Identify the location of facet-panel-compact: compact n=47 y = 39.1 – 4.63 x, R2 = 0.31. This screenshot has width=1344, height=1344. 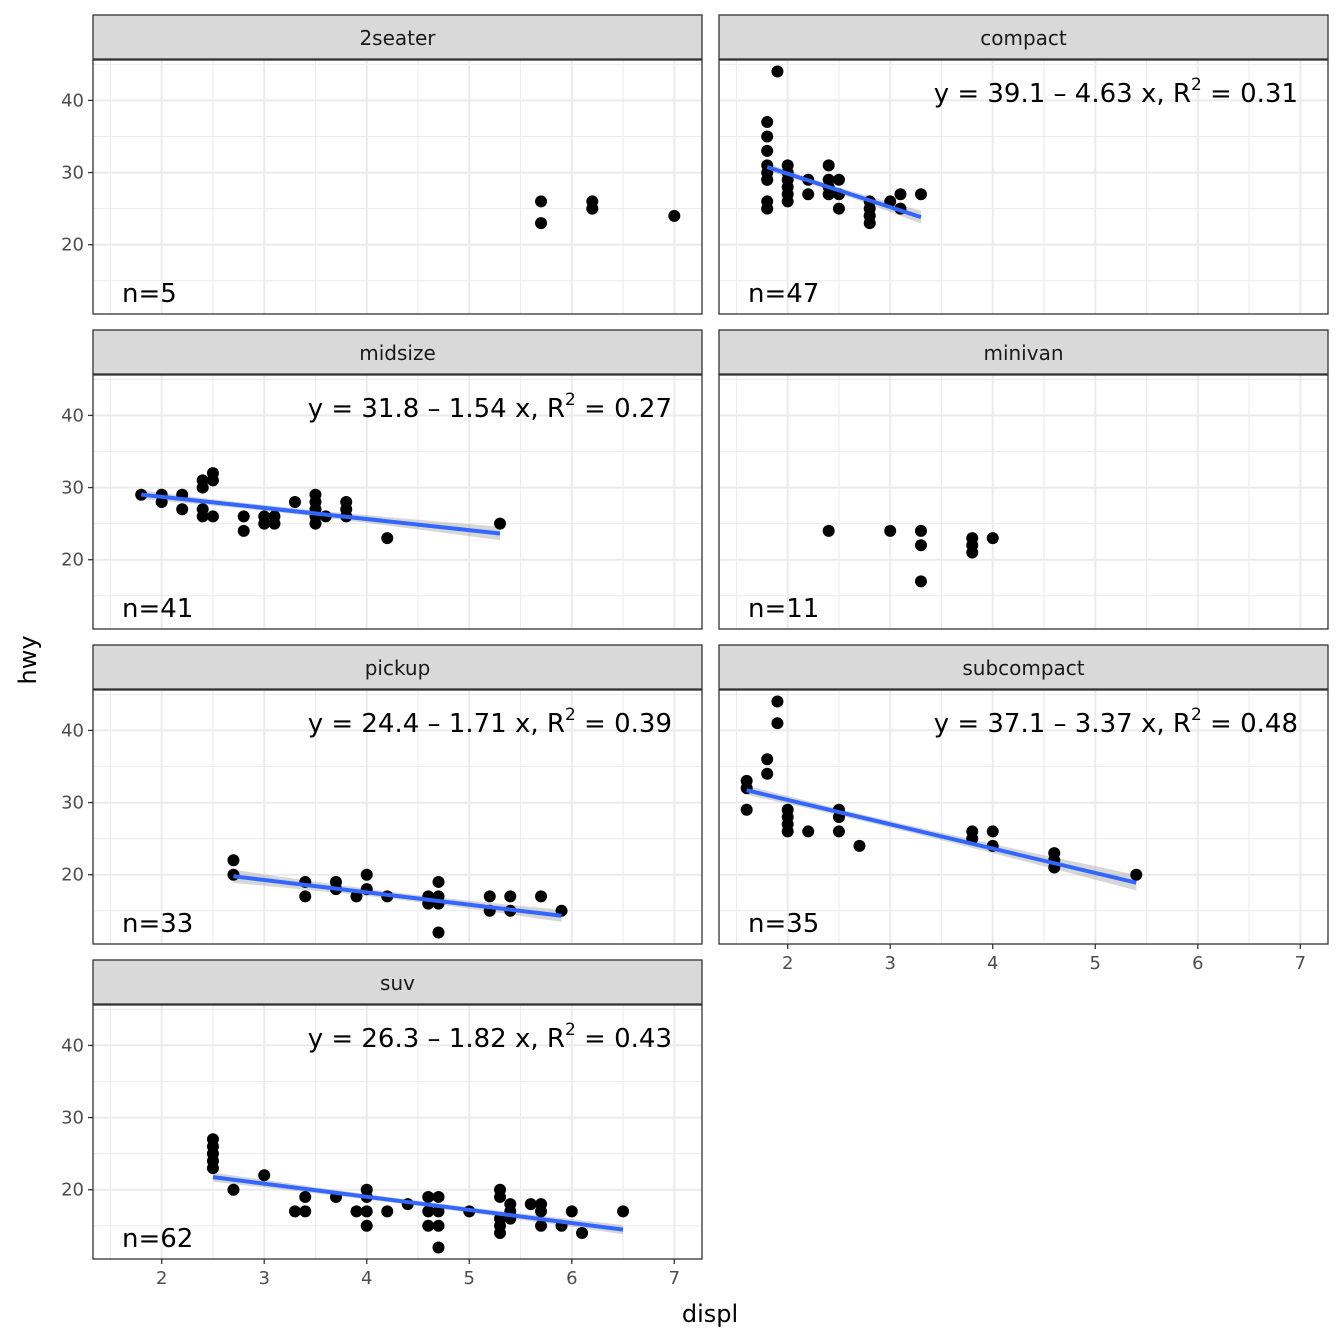
(1023, 164).